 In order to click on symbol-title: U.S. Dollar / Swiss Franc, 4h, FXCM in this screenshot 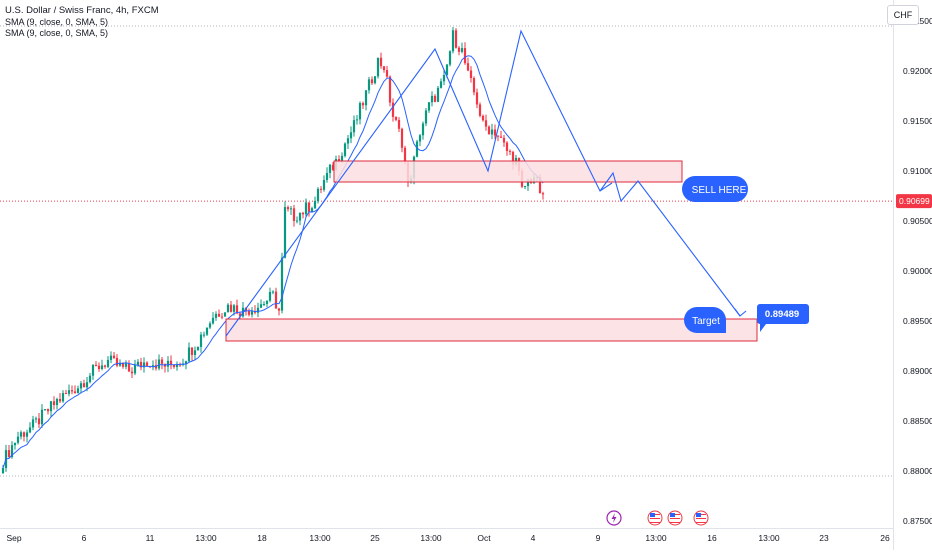, I will do `click(82, 10)`.